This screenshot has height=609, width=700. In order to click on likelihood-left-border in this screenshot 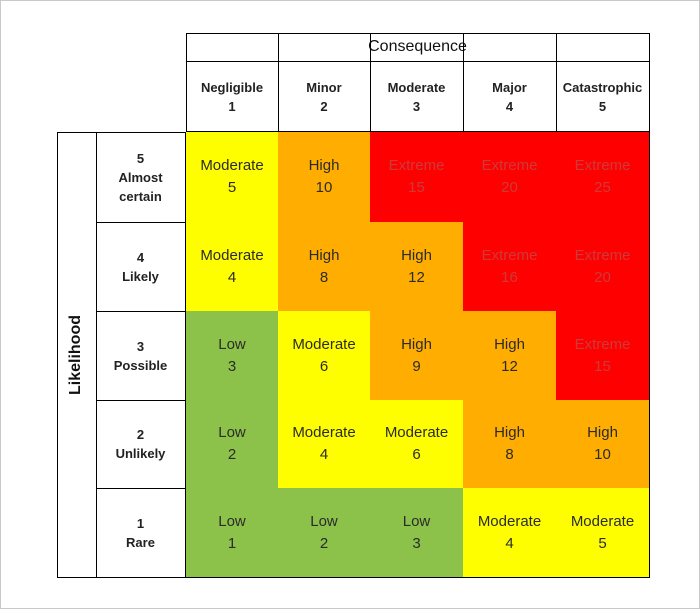, I will do `click(57, 355)`.